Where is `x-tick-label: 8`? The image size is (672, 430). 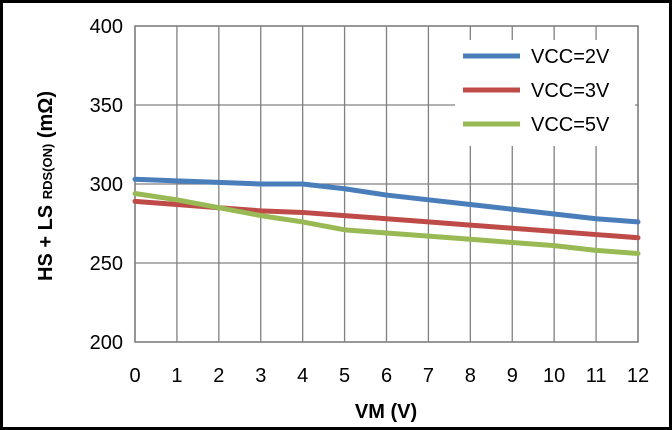 x-tick-label: 8 is located at coordinates (470, 376).